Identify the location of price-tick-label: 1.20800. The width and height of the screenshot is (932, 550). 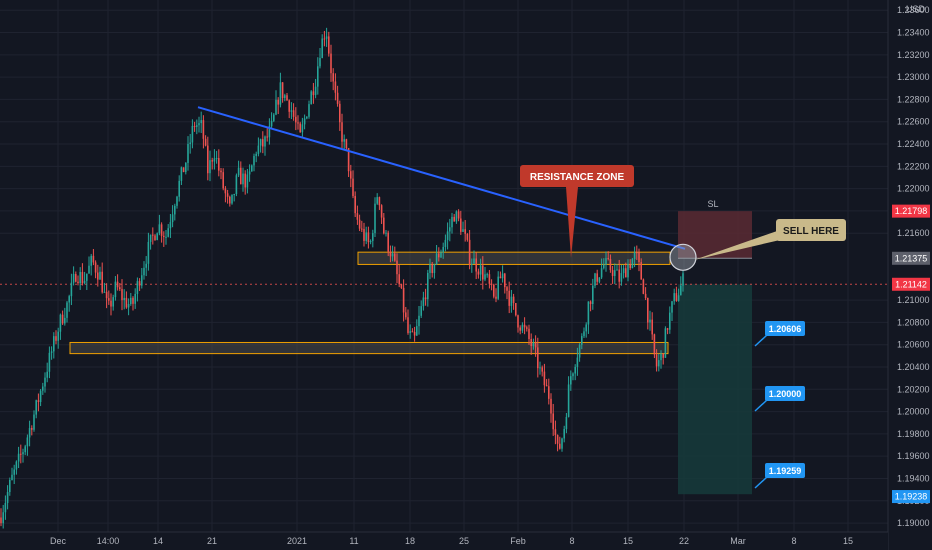
(913, 322).